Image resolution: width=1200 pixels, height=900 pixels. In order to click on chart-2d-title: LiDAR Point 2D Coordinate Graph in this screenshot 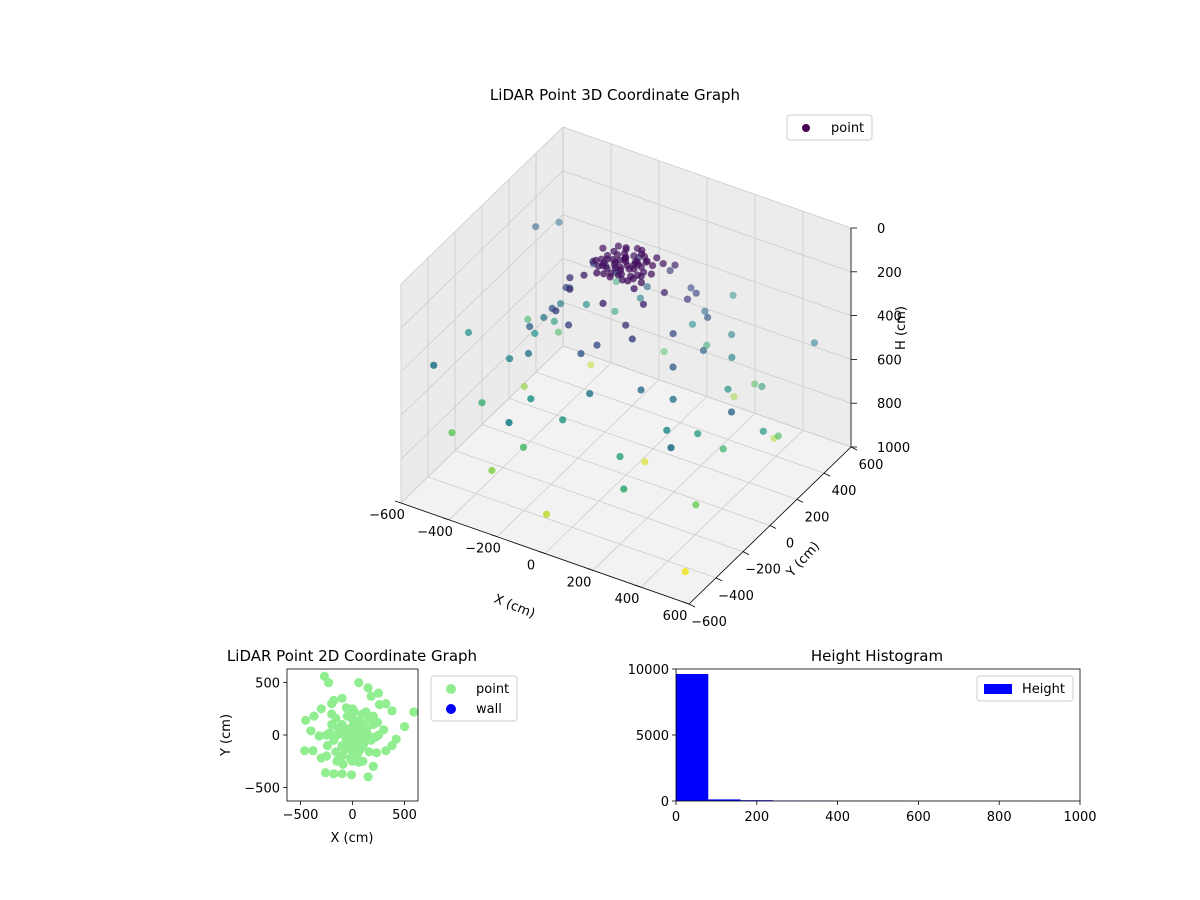, I will do `click(352, 656)`.